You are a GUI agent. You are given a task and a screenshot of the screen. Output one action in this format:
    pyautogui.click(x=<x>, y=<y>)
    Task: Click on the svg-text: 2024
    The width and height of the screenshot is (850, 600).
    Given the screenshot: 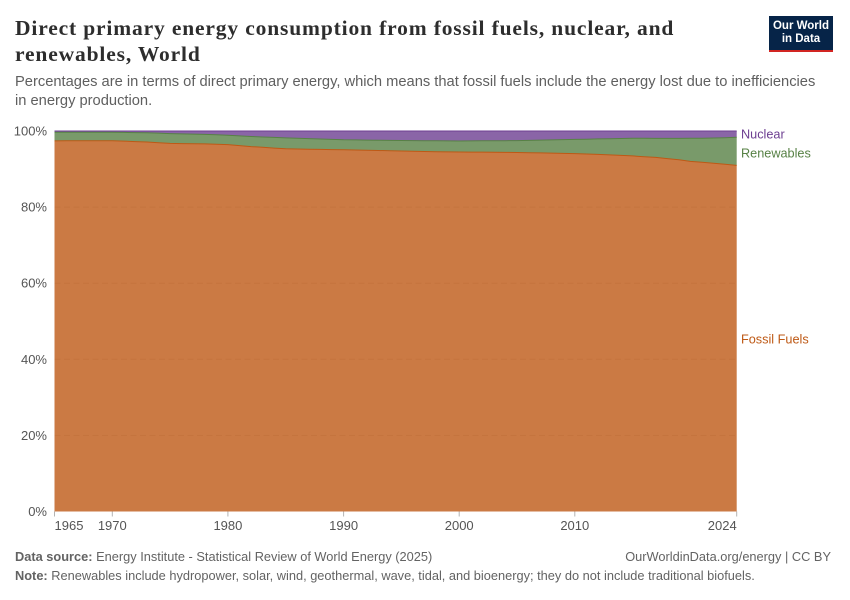 What is the action you would take?
    pyautogui.click(x=722, y=525)
    